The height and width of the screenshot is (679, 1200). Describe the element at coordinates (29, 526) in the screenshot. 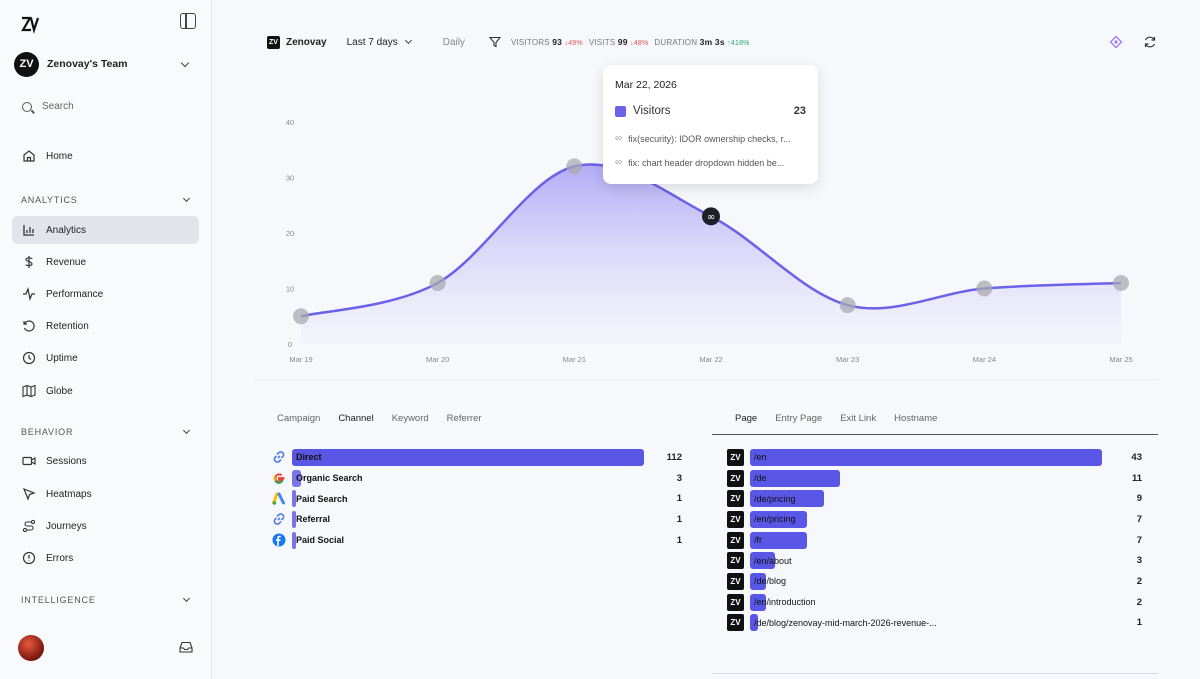

I see `route-icon` at that location.